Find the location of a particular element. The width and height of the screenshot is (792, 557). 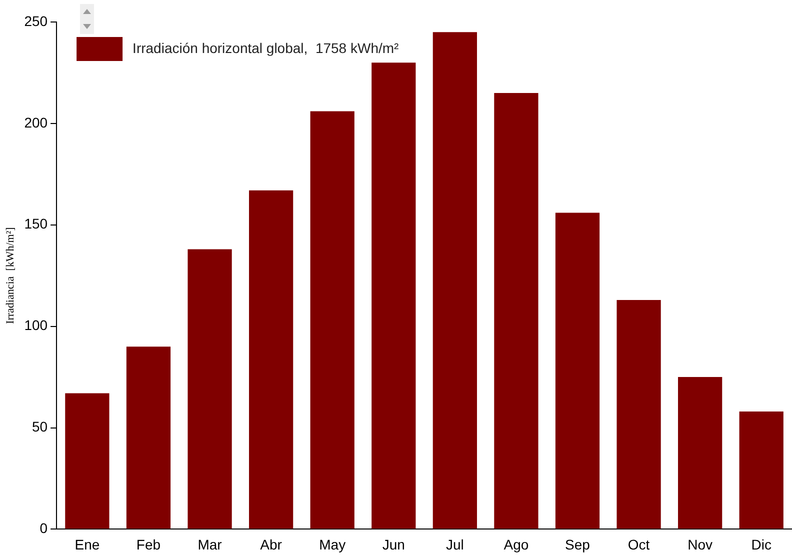

y-tick-label: 150 is located at coordinates (36, 224).